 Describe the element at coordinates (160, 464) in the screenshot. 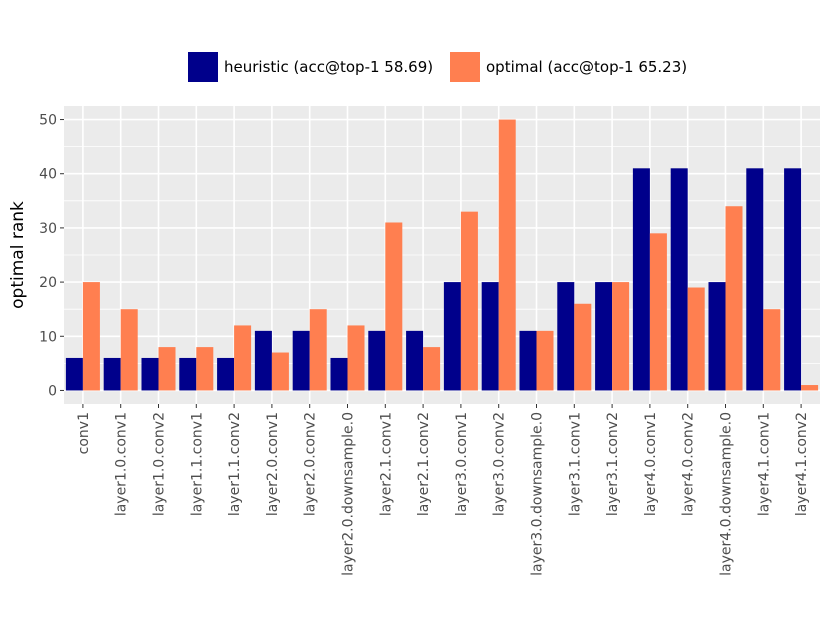

I see `x-tick-label: layer1.0.conv2` at that location.